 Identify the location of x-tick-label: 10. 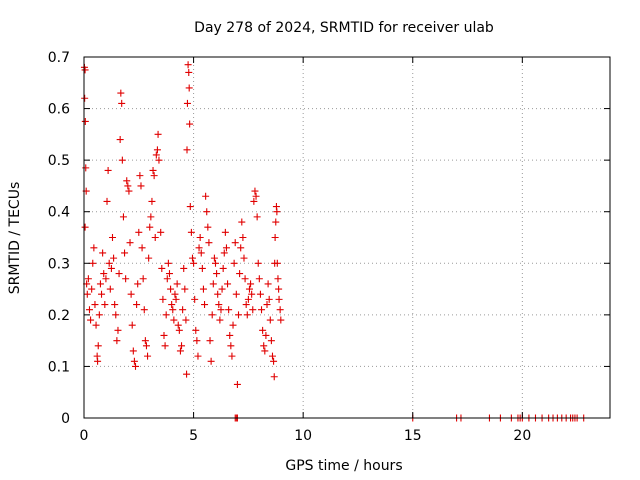
(303, 436).